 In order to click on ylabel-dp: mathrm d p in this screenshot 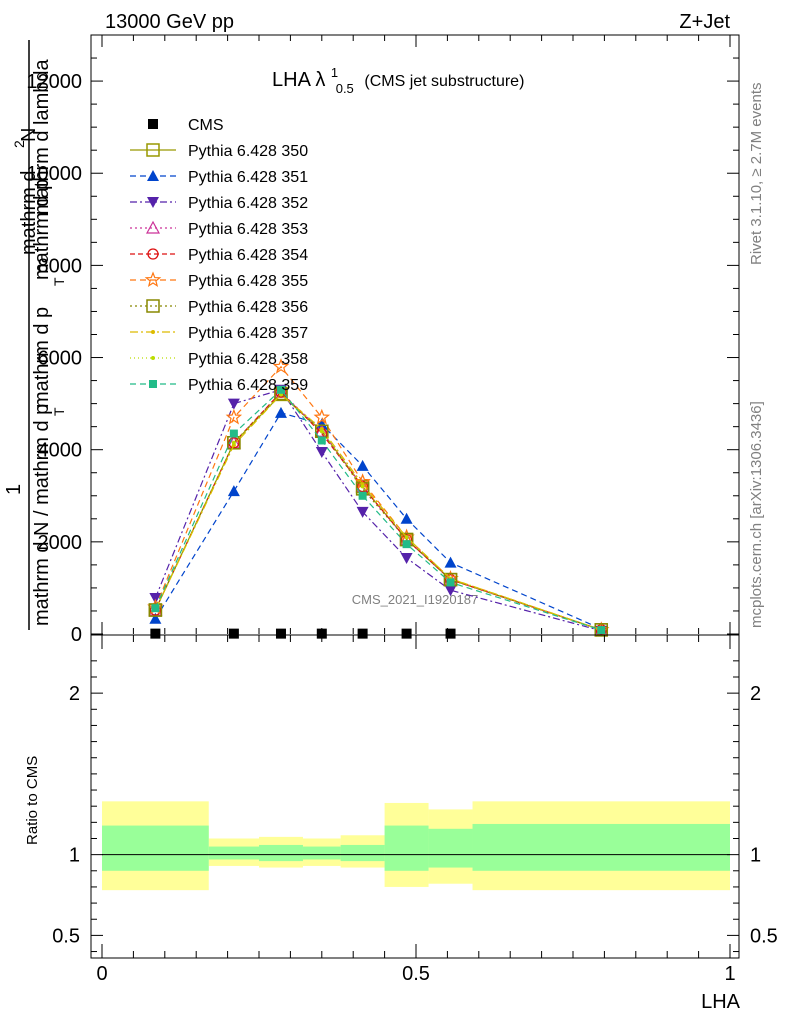, I will do `click(42, 229)`.